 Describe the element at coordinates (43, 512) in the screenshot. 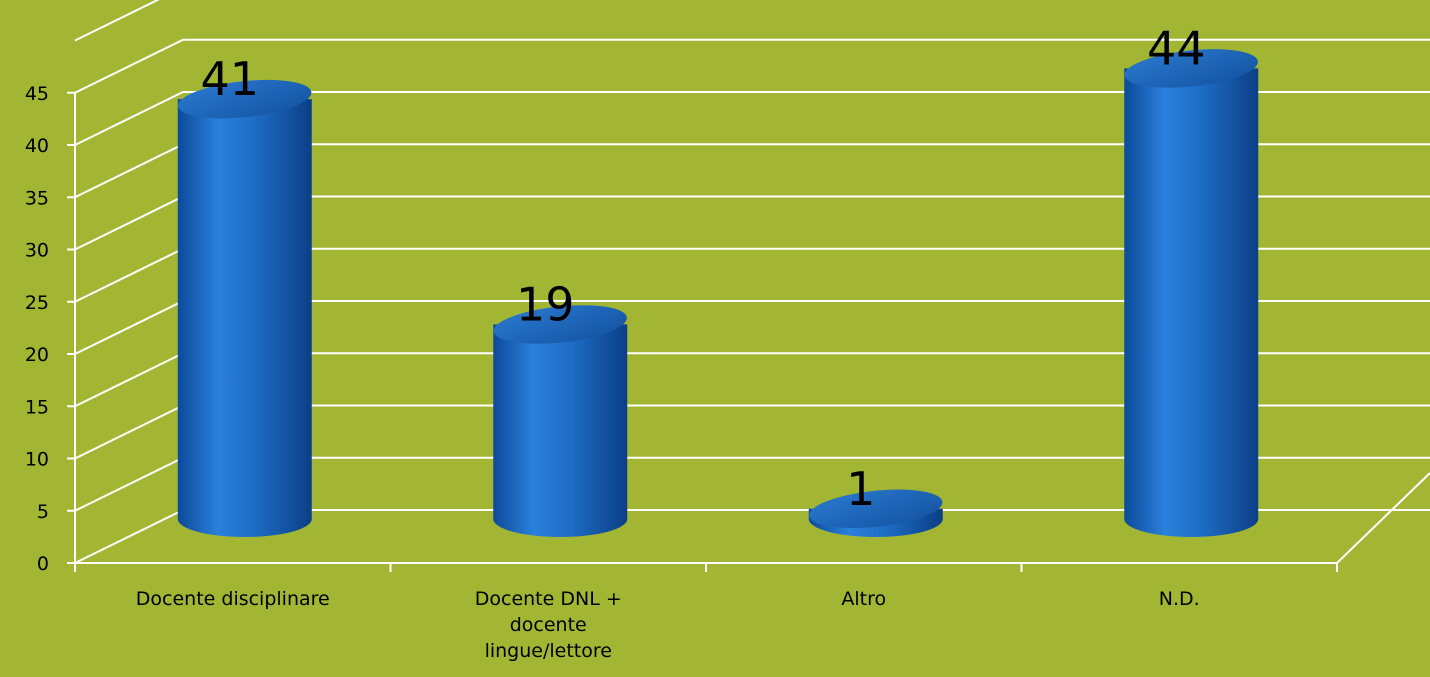

I see `y-tick-label: 5` at that location.